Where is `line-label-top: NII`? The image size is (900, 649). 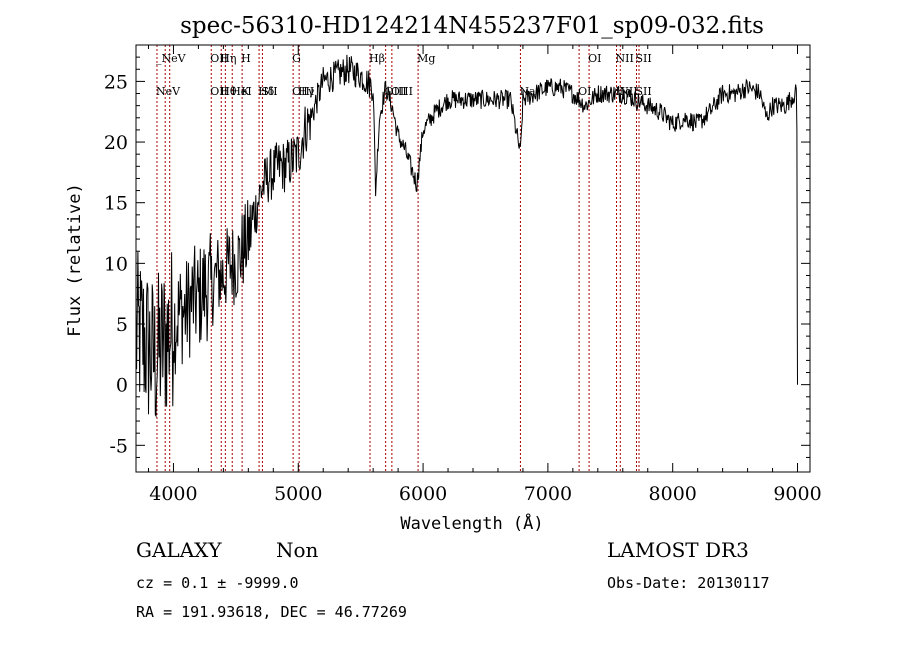 line-label-top: NII is located at coordinates (625, 58).